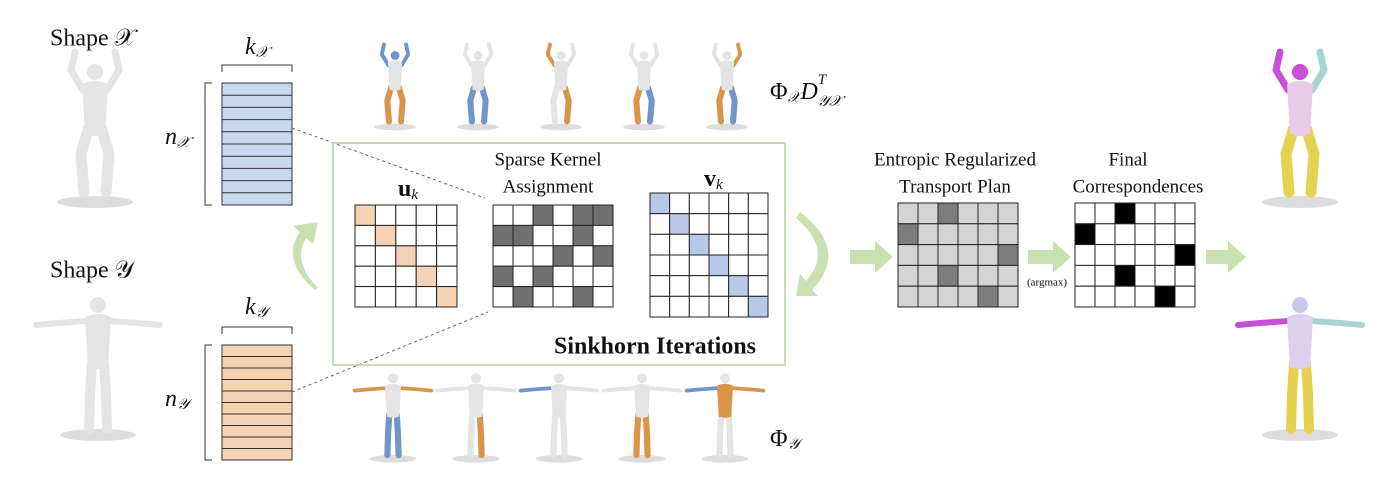 Image resolution: width=1396 pixels, height=496 pixels. What do you see at coordinates (264, 313) in the screenshot?
I see `k-y-sub: 𝒴` at bounding box center [264, 313].